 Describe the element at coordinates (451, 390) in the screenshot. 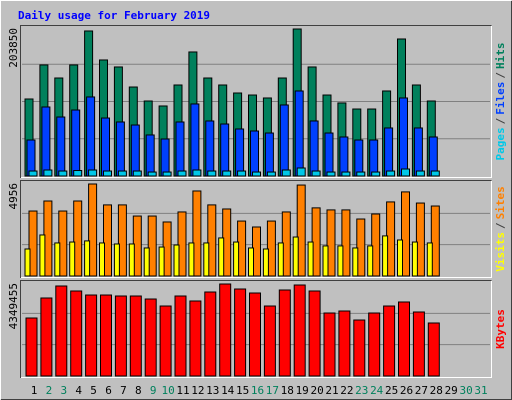

I see `x-tick-label: 29` at that location.